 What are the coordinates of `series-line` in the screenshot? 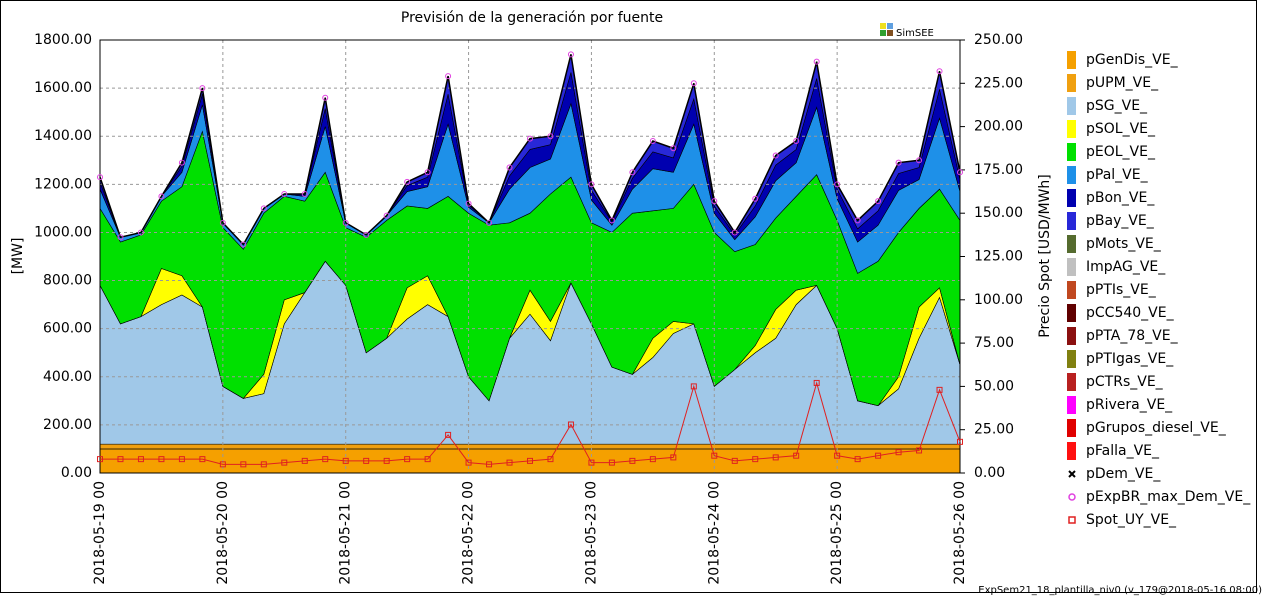 It's located at (530, 423).